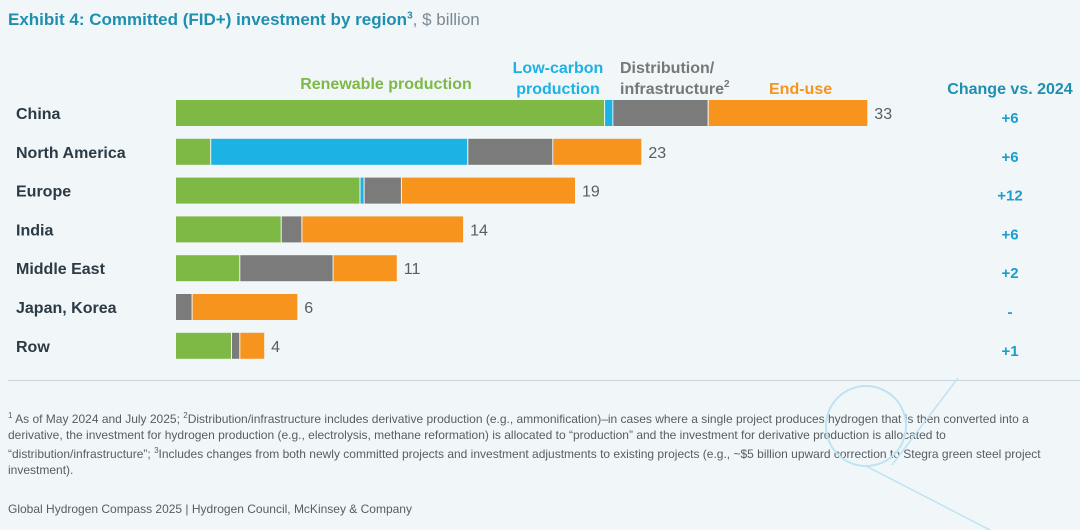 Image resolution: width=1080 pixels, height=530 pixels. Describe the element at coordinates (1009, 273) in the screenshot. I see `change-value: +2` at that location.